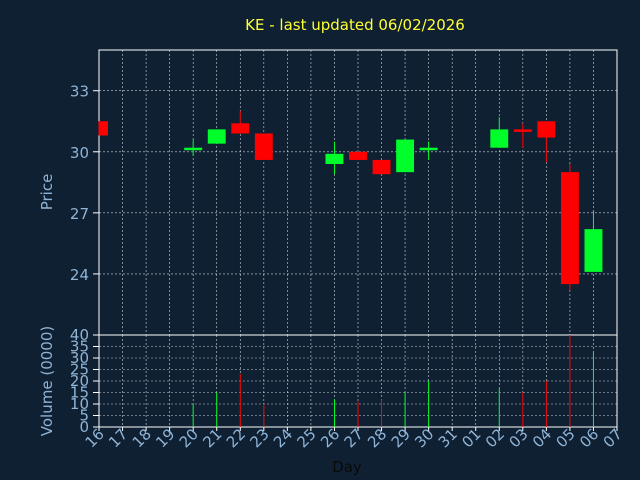  What do you see at coordinates (79, 153) in the screenshot?
I see `price-tick-label: 30` at bounding box center [79, 153].